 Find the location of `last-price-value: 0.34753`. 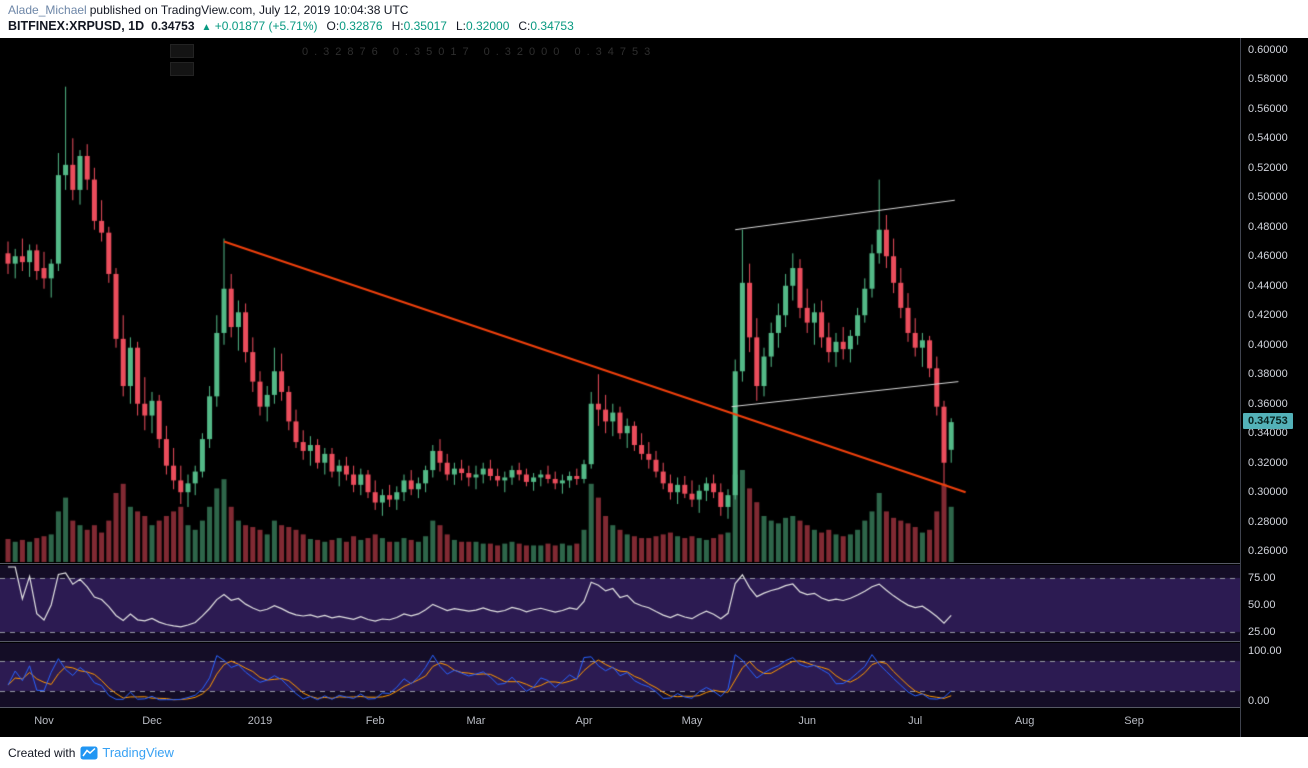

last-price-value: 0.34753 is located at coordinates (173, 26).